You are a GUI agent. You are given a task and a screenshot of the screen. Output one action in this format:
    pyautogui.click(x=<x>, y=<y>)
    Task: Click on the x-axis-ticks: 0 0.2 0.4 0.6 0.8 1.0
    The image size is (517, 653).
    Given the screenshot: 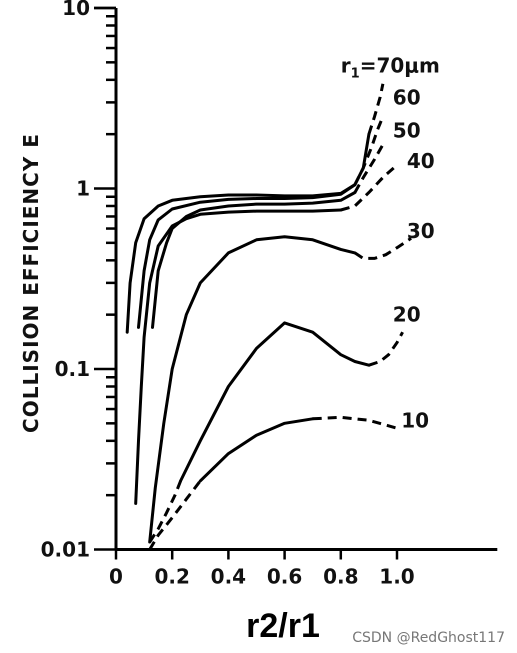 What is the action you would take?
    pyautogui.click(x=262, y=569)
    